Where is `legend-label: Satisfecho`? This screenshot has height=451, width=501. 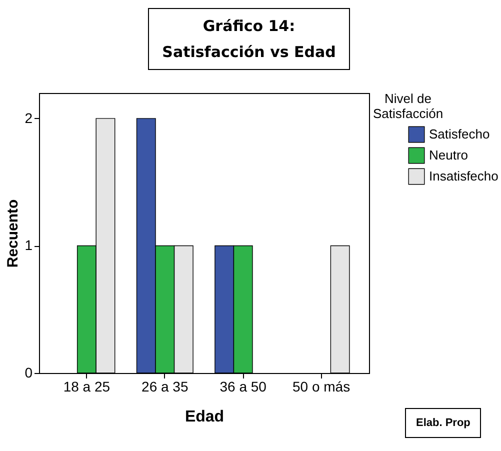
legend-label: Satisfecho is located at coordinates (459, 134).